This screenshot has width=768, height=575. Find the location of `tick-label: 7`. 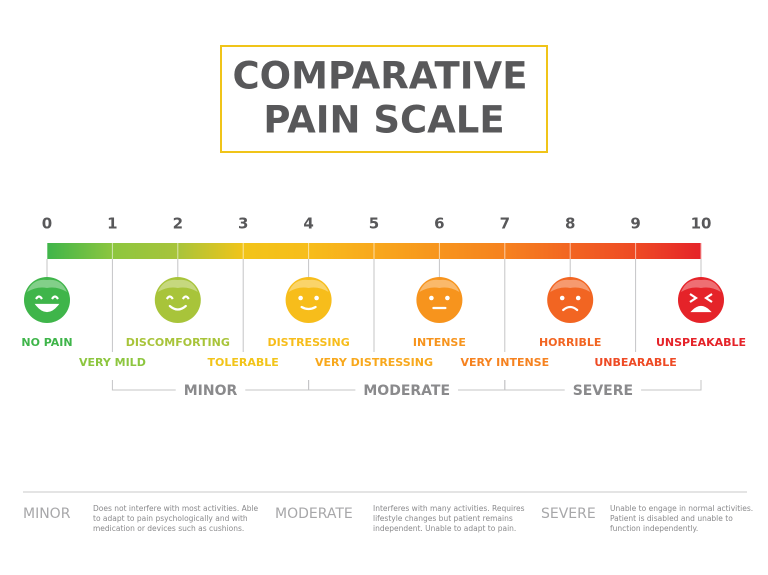

tick-label: 7 is located at coordinates (505, 224).